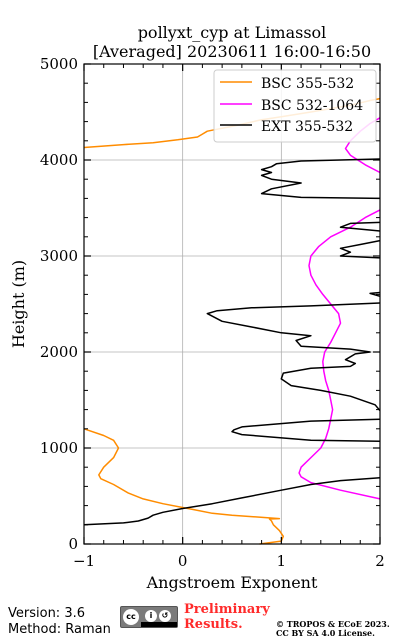  What do you see at coordinates (165, 616) in the screenshot?
I see `sa-icon: ↺` at bounding box center [165, 616].